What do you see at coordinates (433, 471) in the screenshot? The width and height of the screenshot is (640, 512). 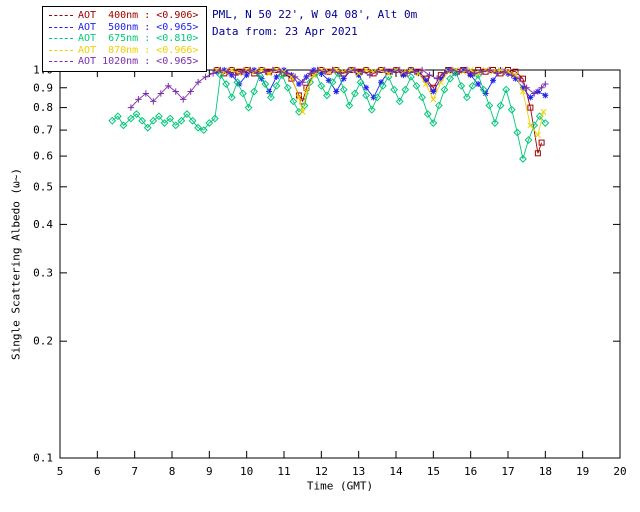 I see `x-tick-label: 15` at bounding box center [433, 471].